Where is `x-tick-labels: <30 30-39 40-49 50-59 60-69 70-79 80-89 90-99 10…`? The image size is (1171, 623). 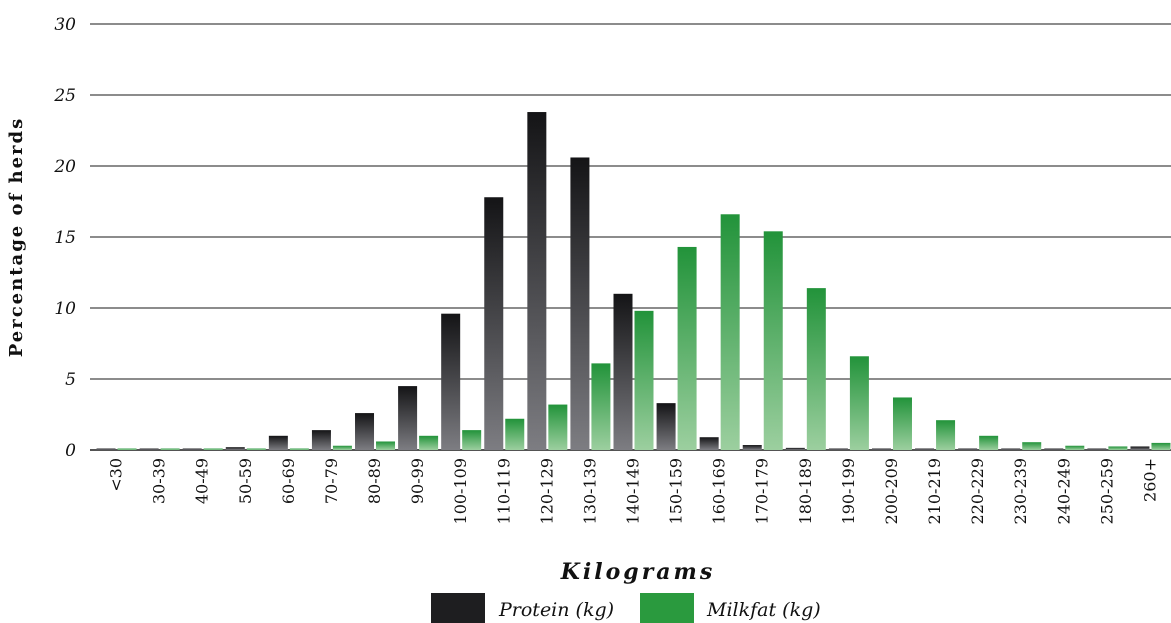 x-tick-labels: <30 30-39 40-49 50-59 60-69 70-79 80-89 90-99 10… is located at coordinates (633, 491).